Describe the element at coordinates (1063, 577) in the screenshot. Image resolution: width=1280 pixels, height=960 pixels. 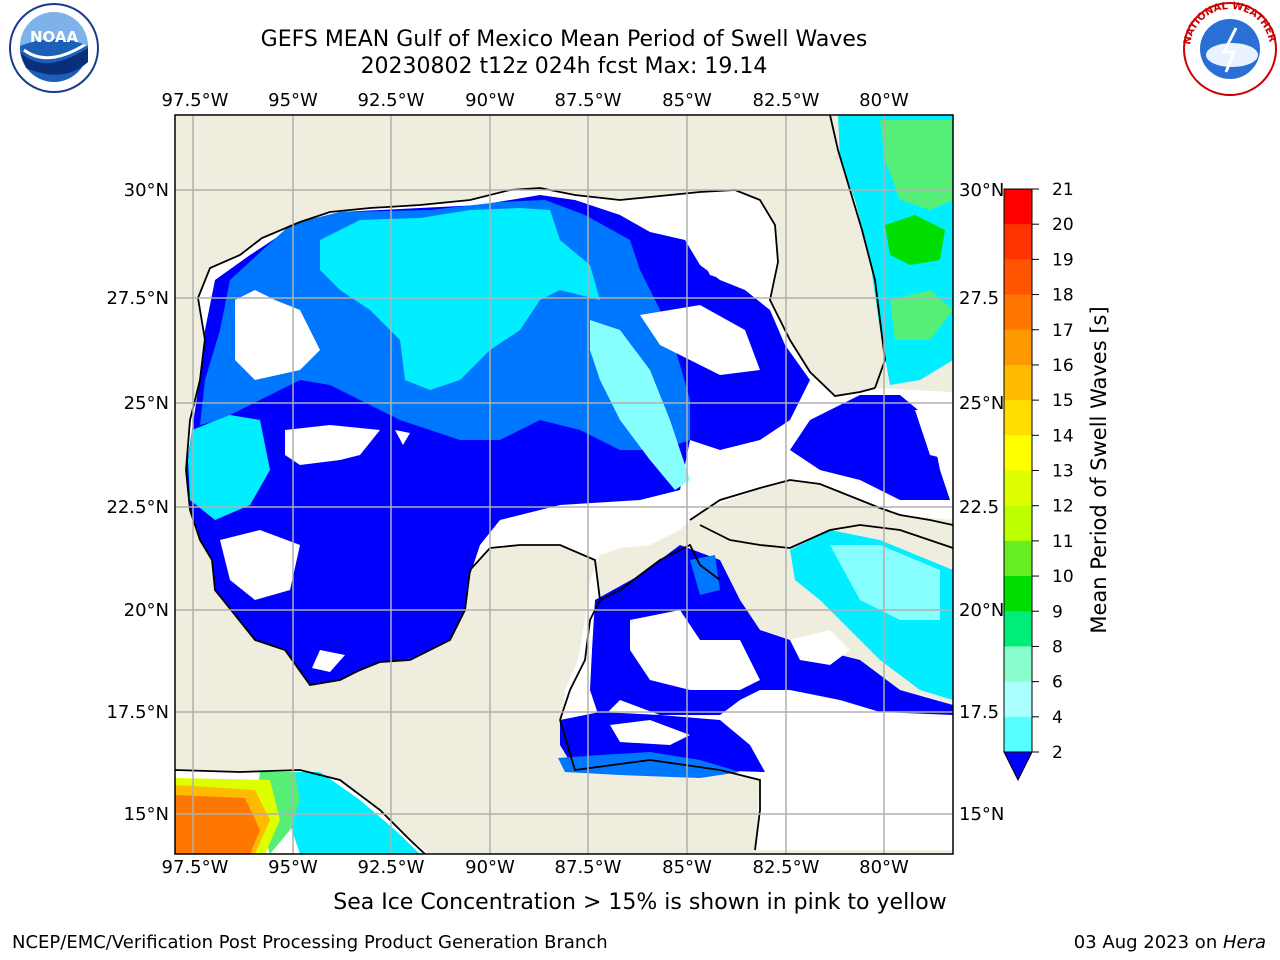
I see `colorbar-tick-label: 10` at that location.